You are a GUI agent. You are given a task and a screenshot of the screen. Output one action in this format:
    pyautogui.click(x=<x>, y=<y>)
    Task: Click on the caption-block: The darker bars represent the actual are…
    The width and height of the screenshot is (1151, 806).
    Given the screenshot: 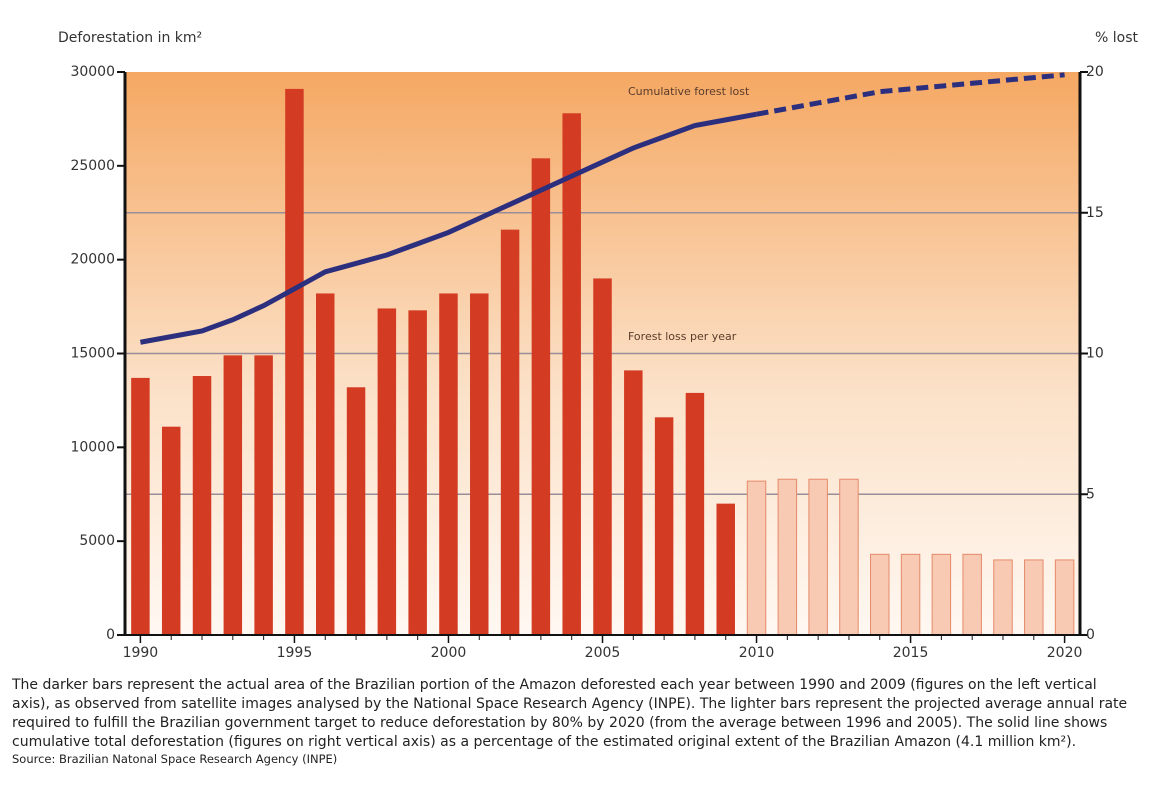 What is the action you would take?
    pyautogui.click(x=574, y=721)
    